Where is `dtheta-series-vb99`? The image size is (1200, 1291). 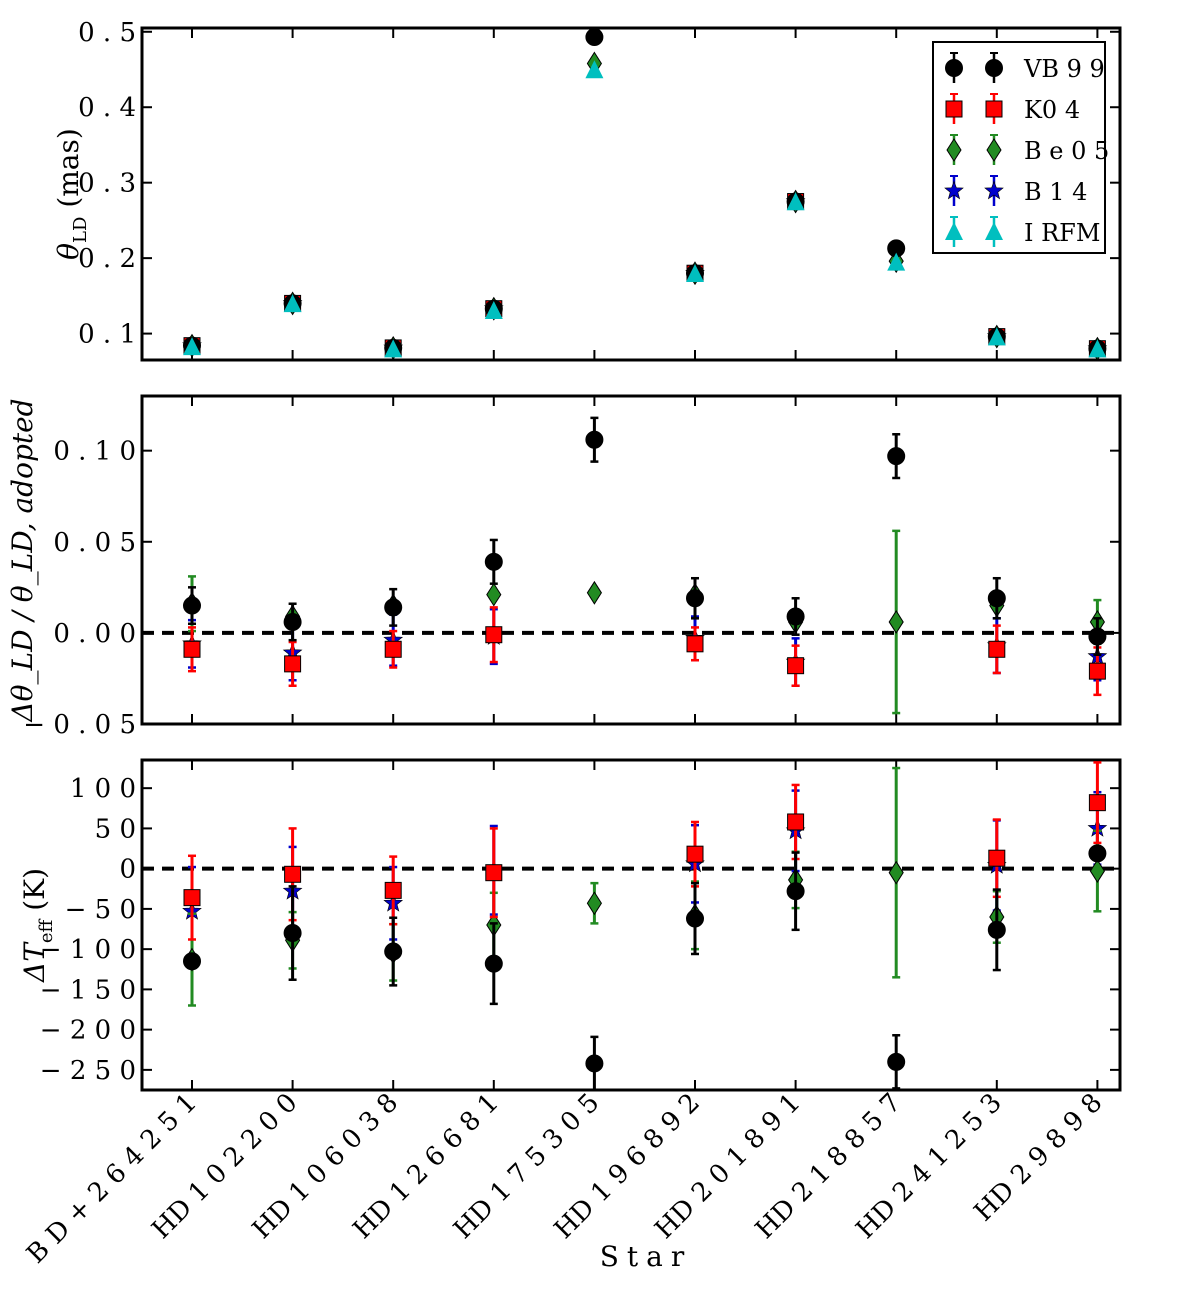
dtheta-series-vb99 is located at coordinates (645, 536).